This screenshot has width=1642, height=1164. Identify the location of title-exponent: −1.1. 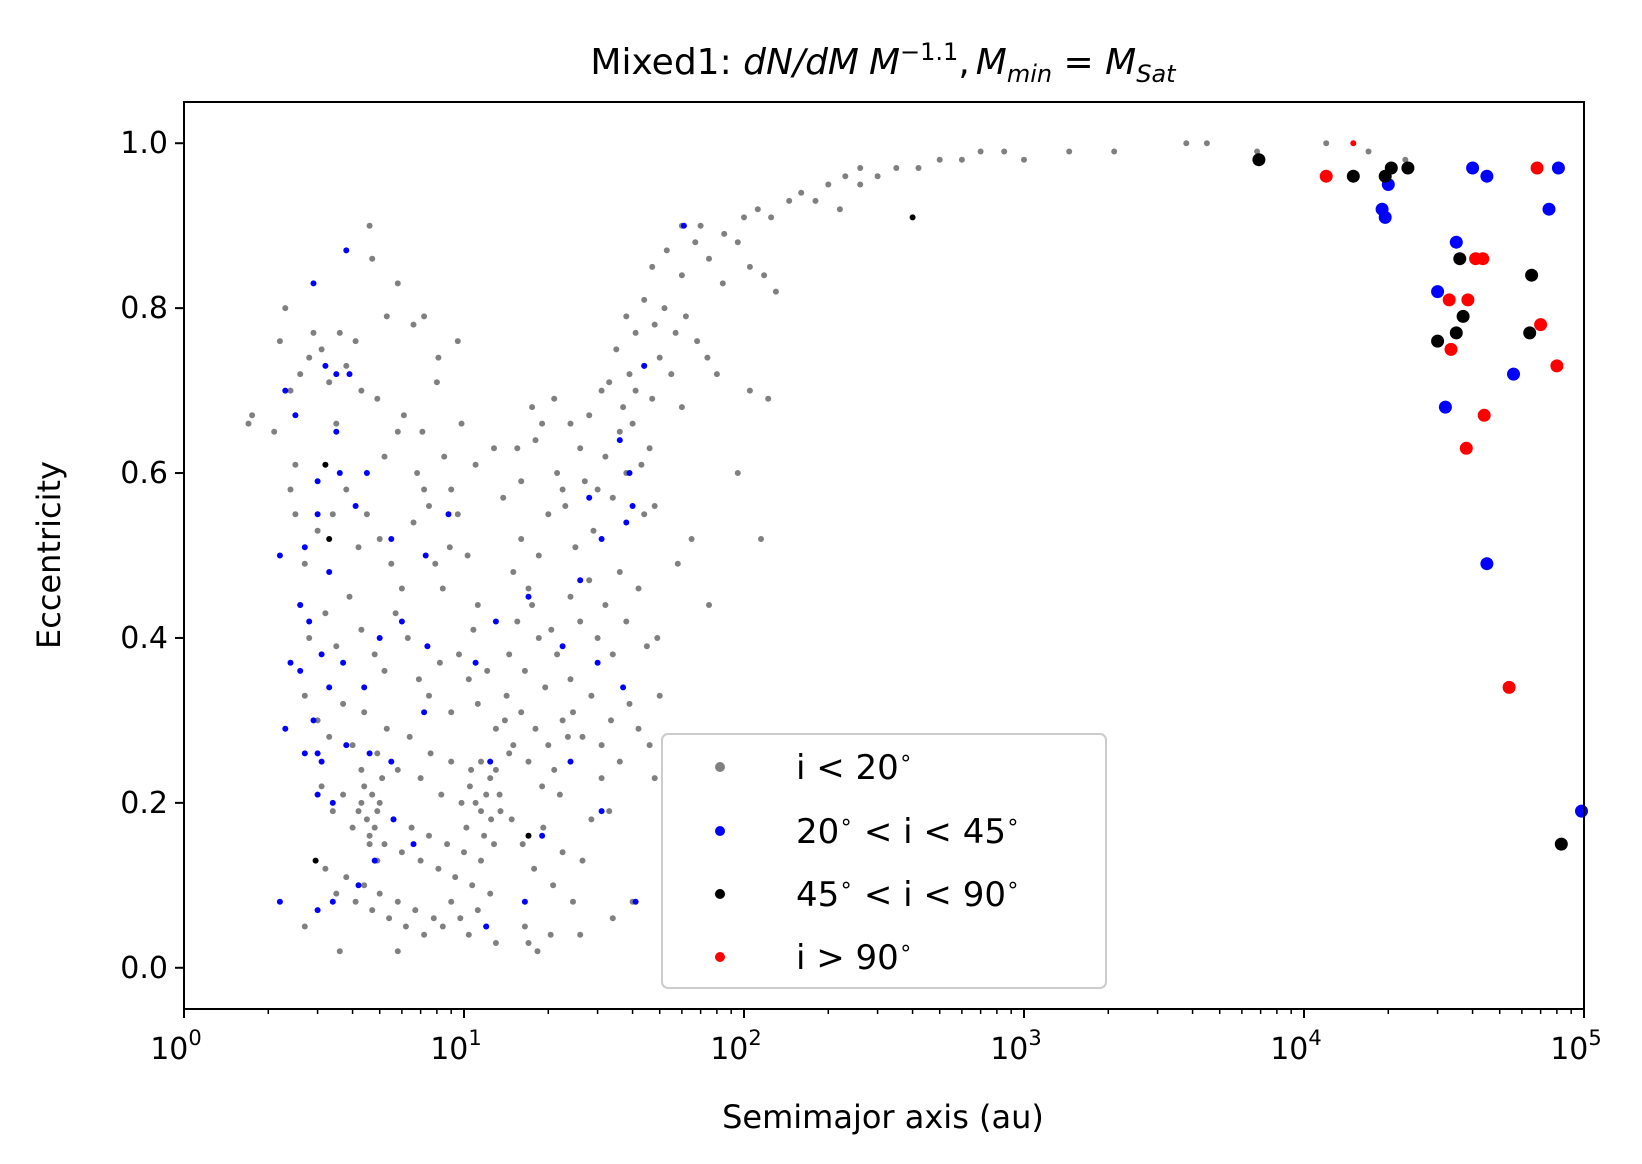
(929, 52).